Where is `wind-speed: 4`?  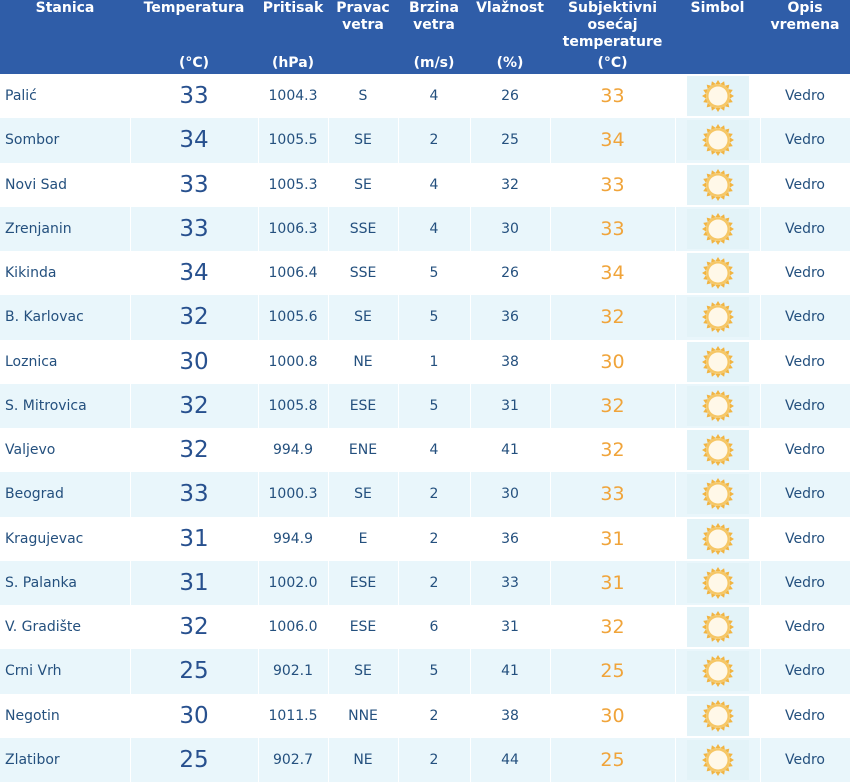
wind-speed: 4 is located at coordinates (434, 450).